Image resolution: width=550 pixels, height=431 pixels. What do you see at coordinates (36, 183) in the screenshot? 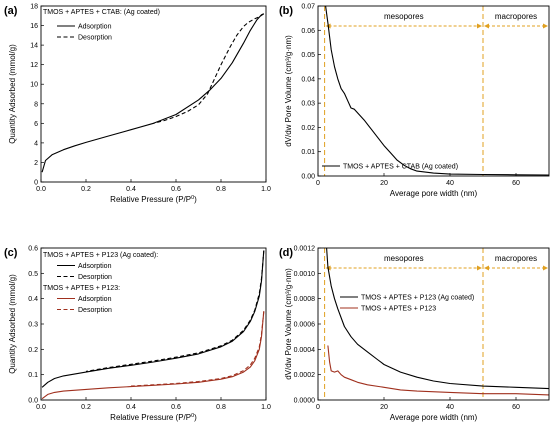
I see `y-tick-label: 0` at bounding box center [36, 183].